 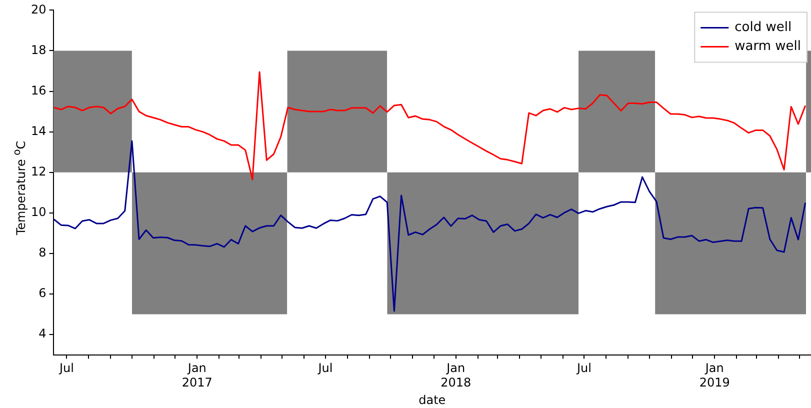 What do you see at coordinates (197, 375) in the screenshot?
I see `x-tick-label: Jan 2017` at bounding box center [197, 375].